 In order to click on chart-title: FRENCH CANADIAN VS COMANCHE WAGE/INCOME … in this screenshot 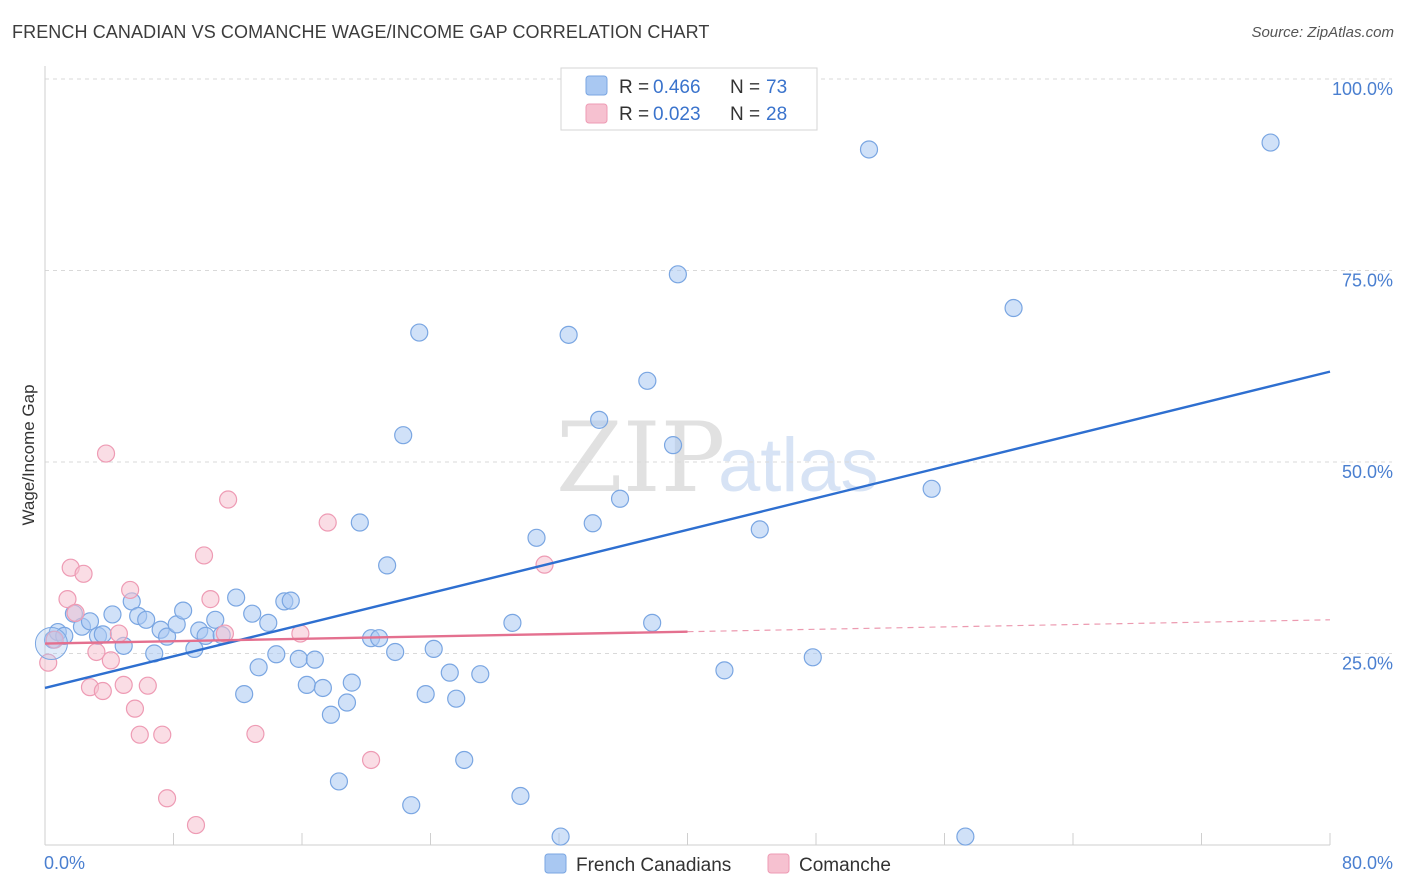, I will do `click(361, 32)`.